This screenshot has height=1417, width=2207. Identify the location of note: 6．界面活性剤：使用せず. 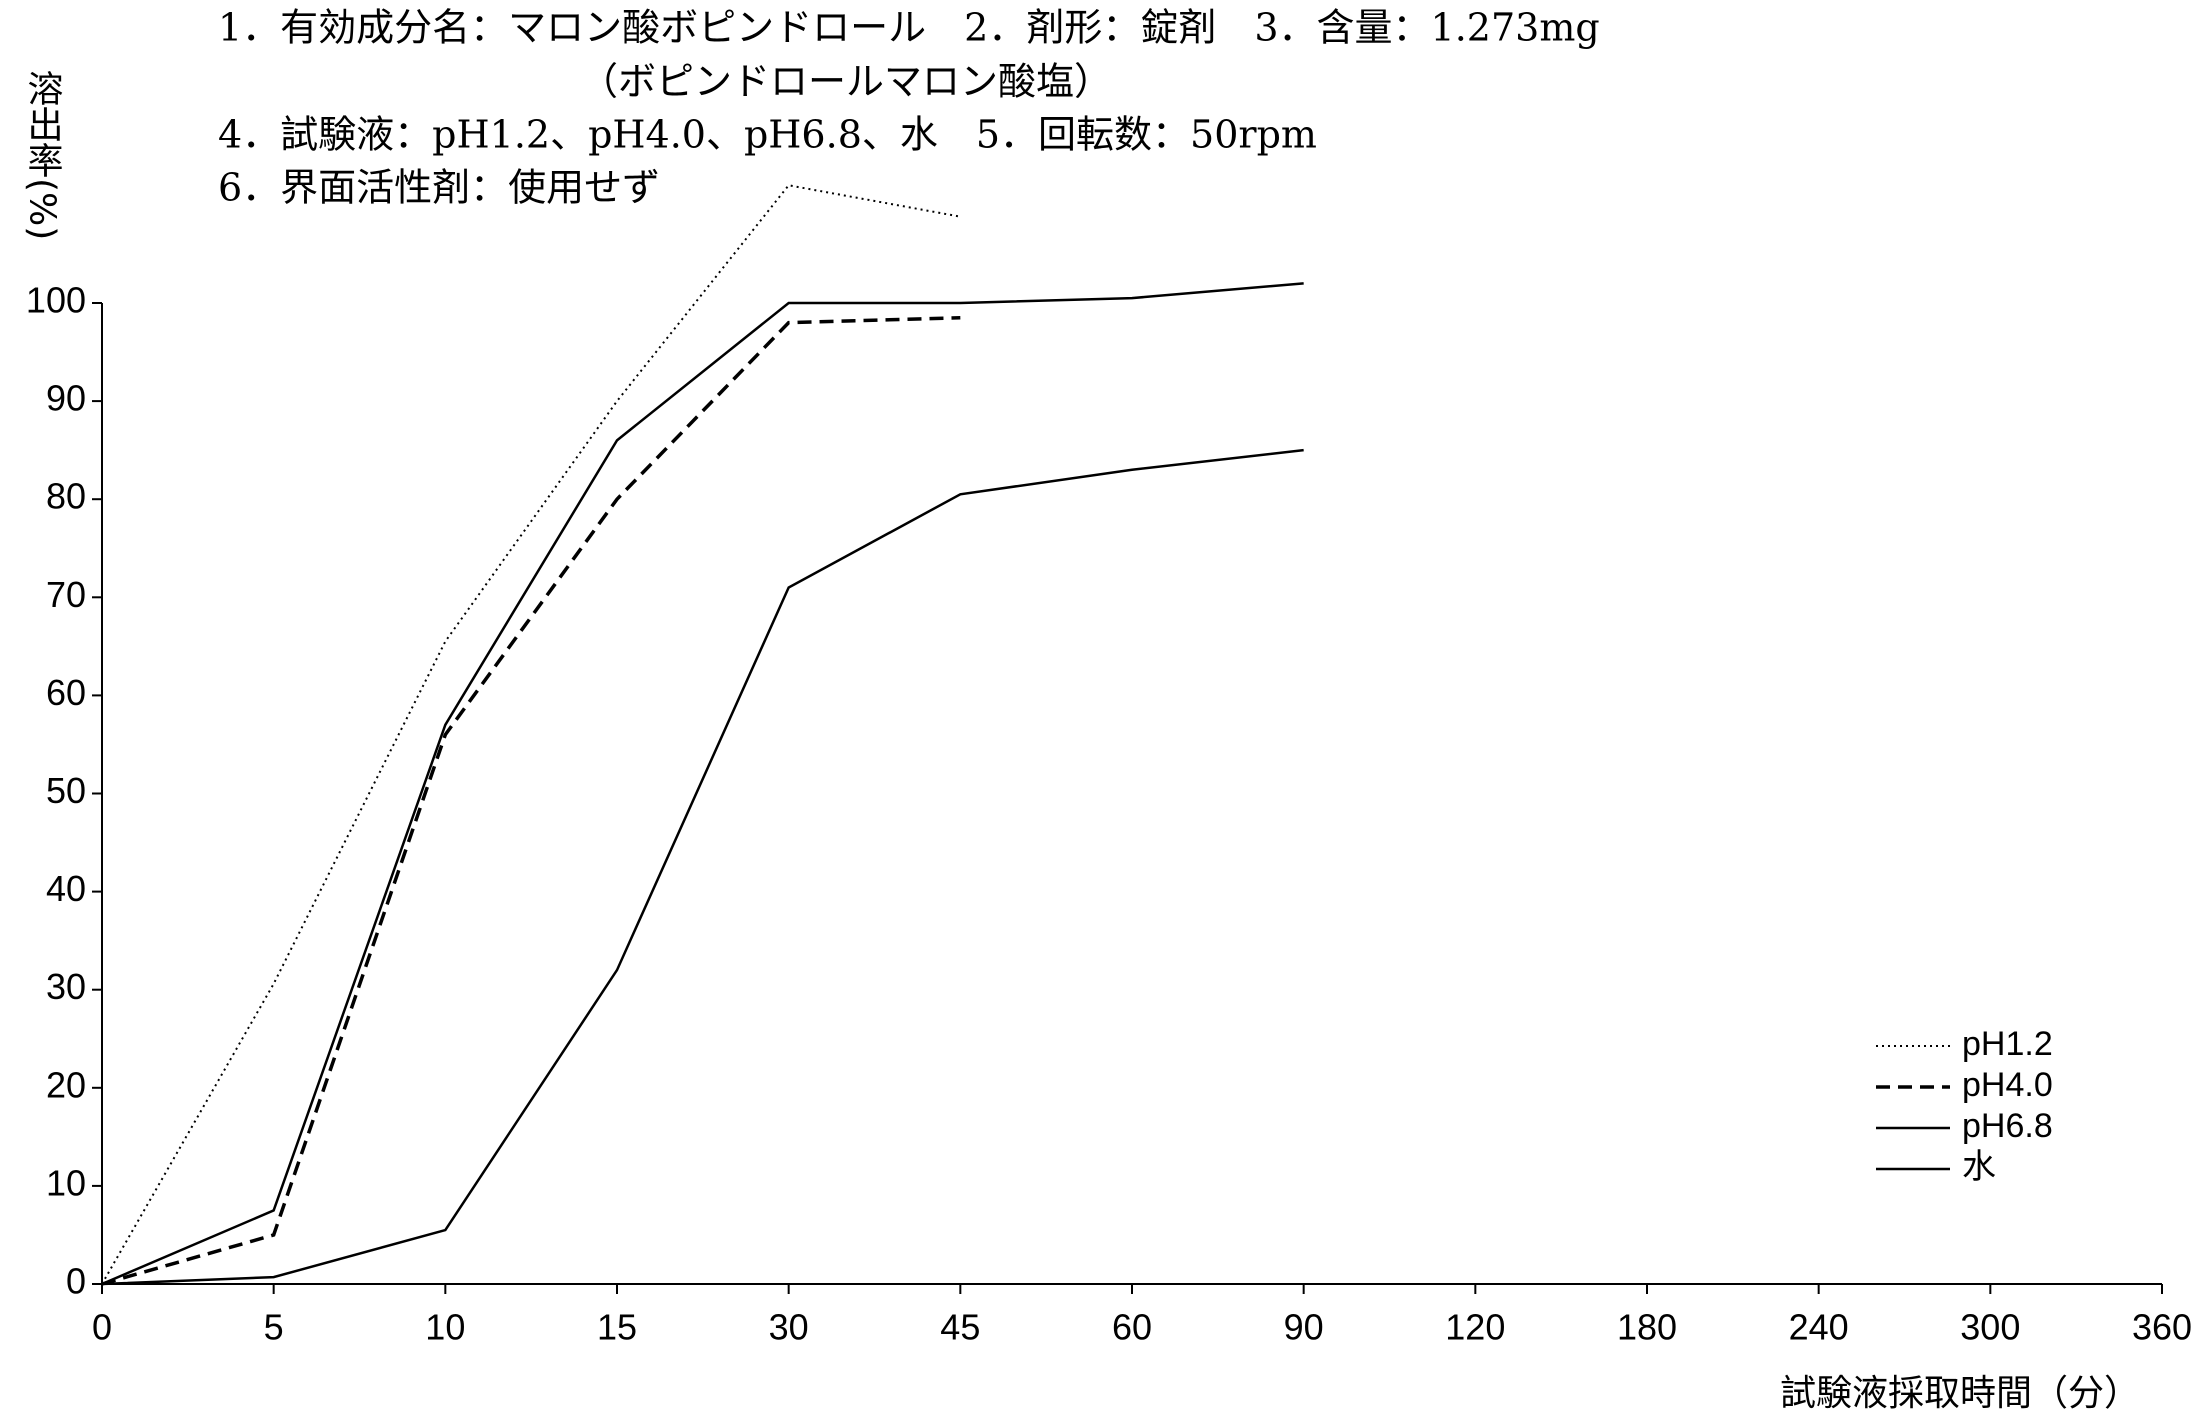
(439, 188).